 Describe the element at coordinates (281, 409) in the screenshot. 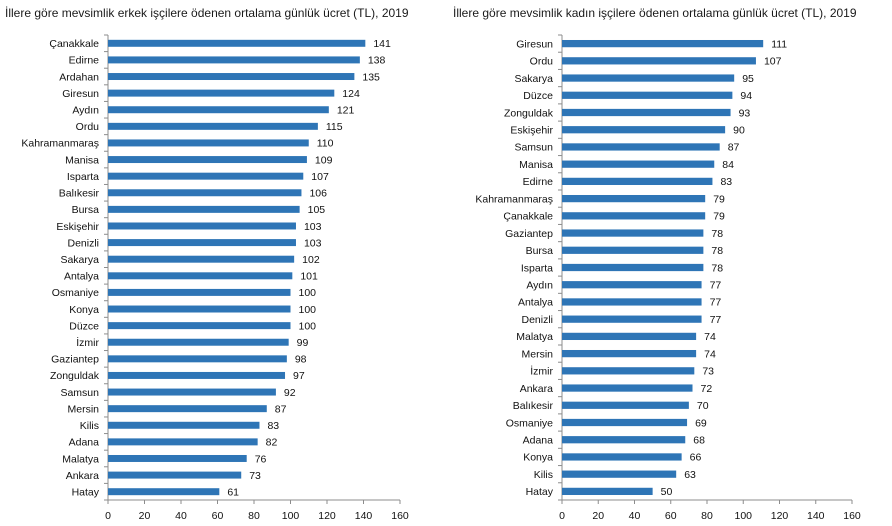

I see `value-label: 87` at that location.